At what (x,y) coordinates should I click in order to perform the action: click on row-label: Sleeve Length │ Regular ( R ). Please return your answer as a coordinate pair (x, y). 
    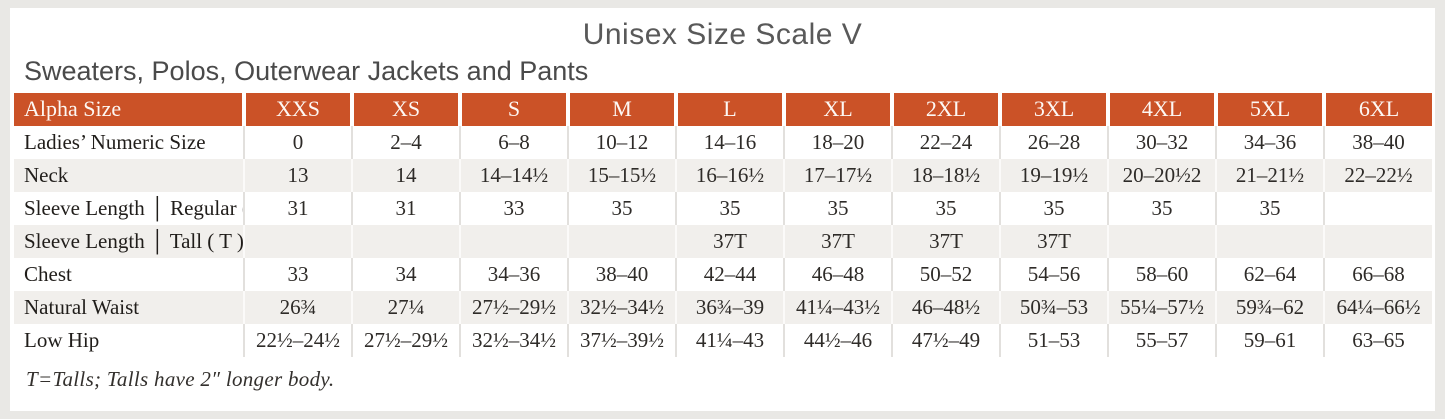
    Looking at the image, I should click on (134, 207).